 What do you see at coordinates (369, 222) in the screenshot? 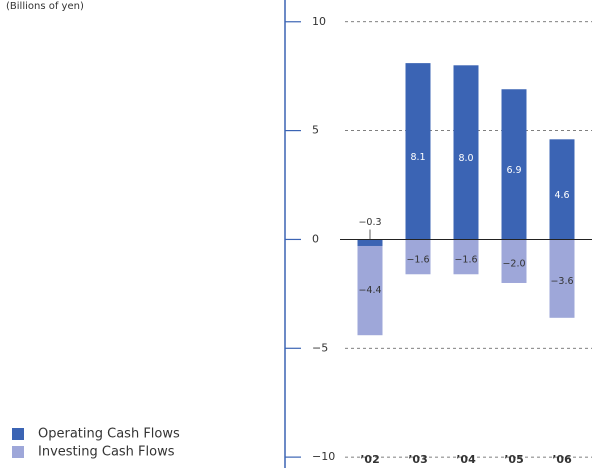
I see `value-label: −0.3` at bounding box center [369, 222].